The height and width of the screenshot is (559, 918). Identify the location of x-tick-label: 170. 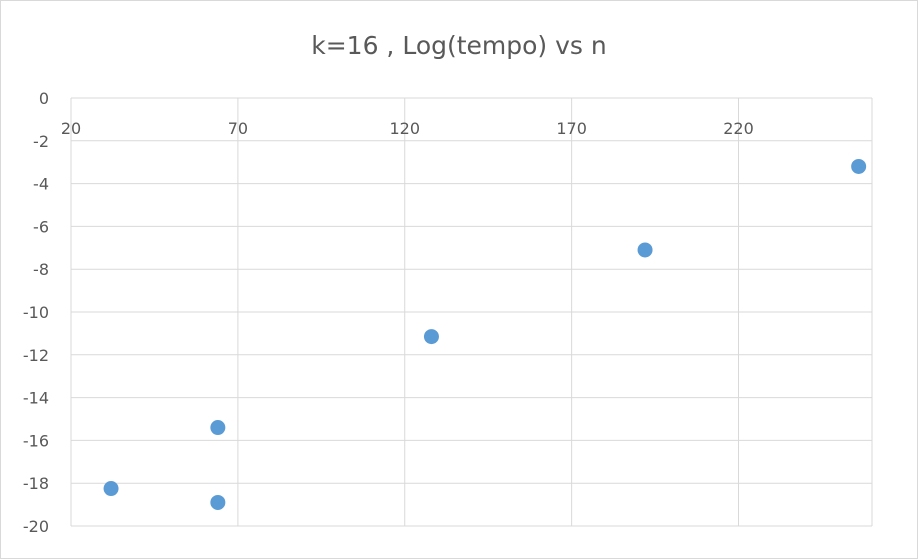
(571, 128).